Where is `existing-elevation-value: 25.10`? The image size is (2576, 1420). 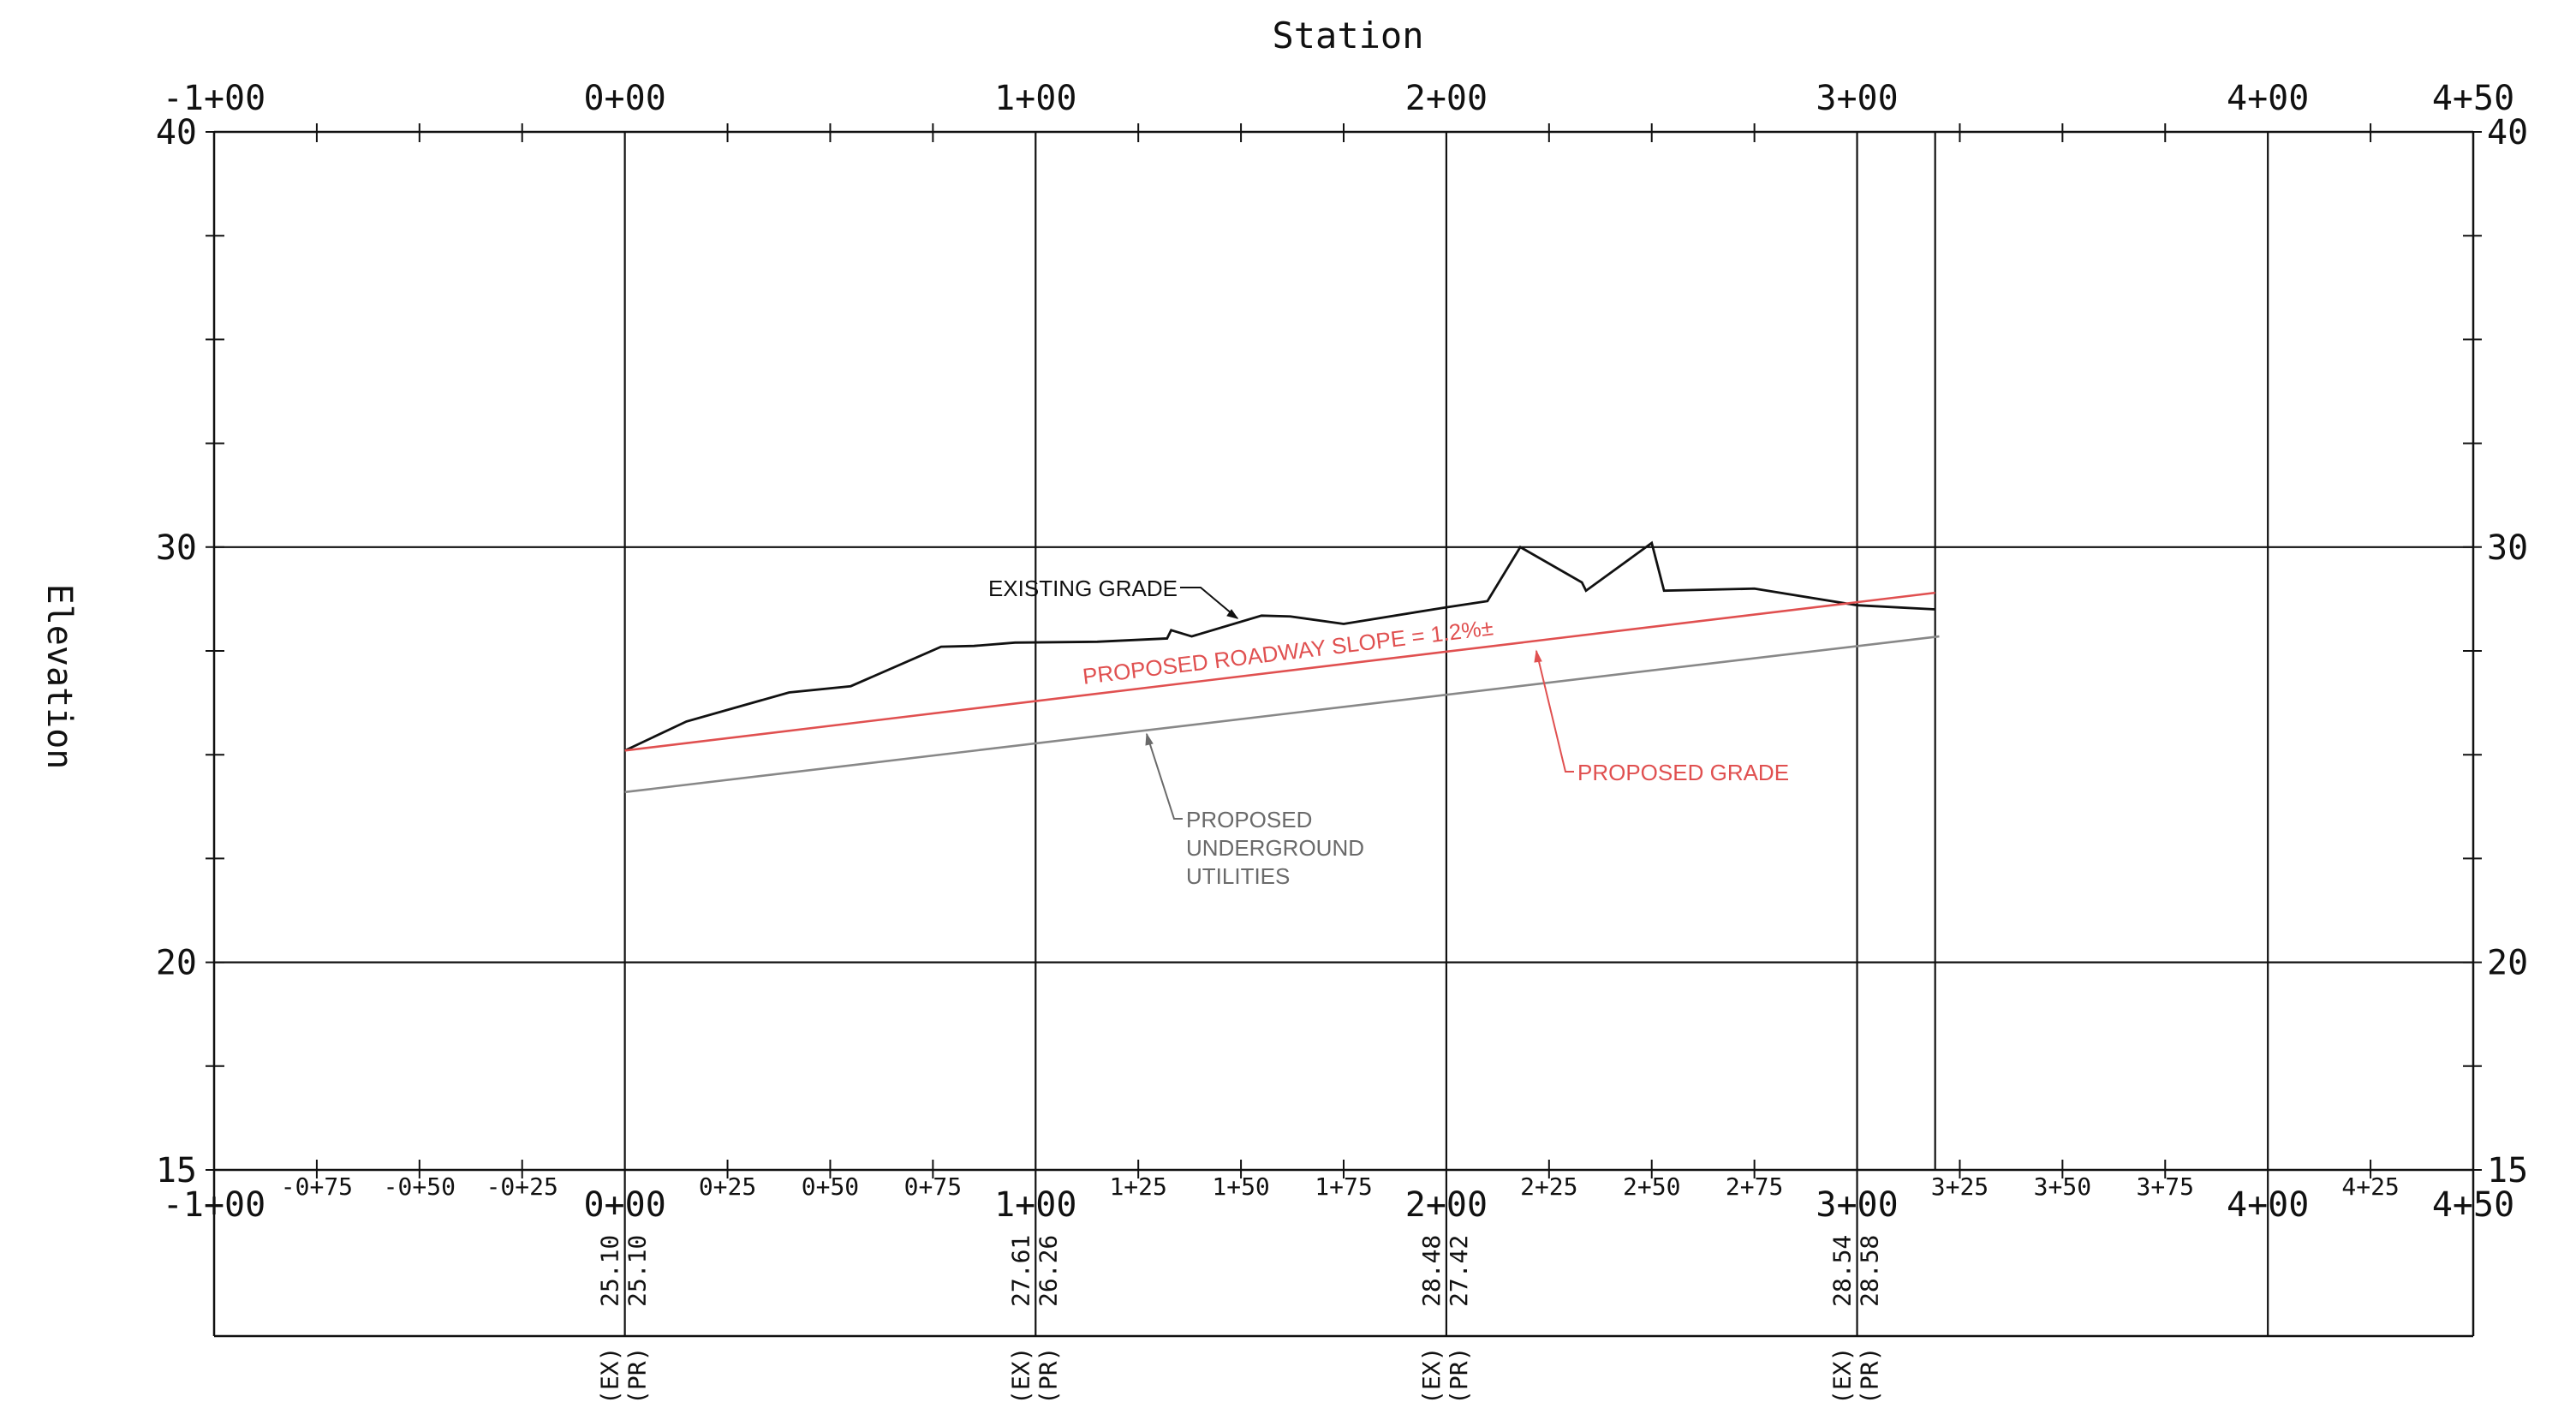 existing-elevation-value: 25.10 is located at coordinates (610, 1271).